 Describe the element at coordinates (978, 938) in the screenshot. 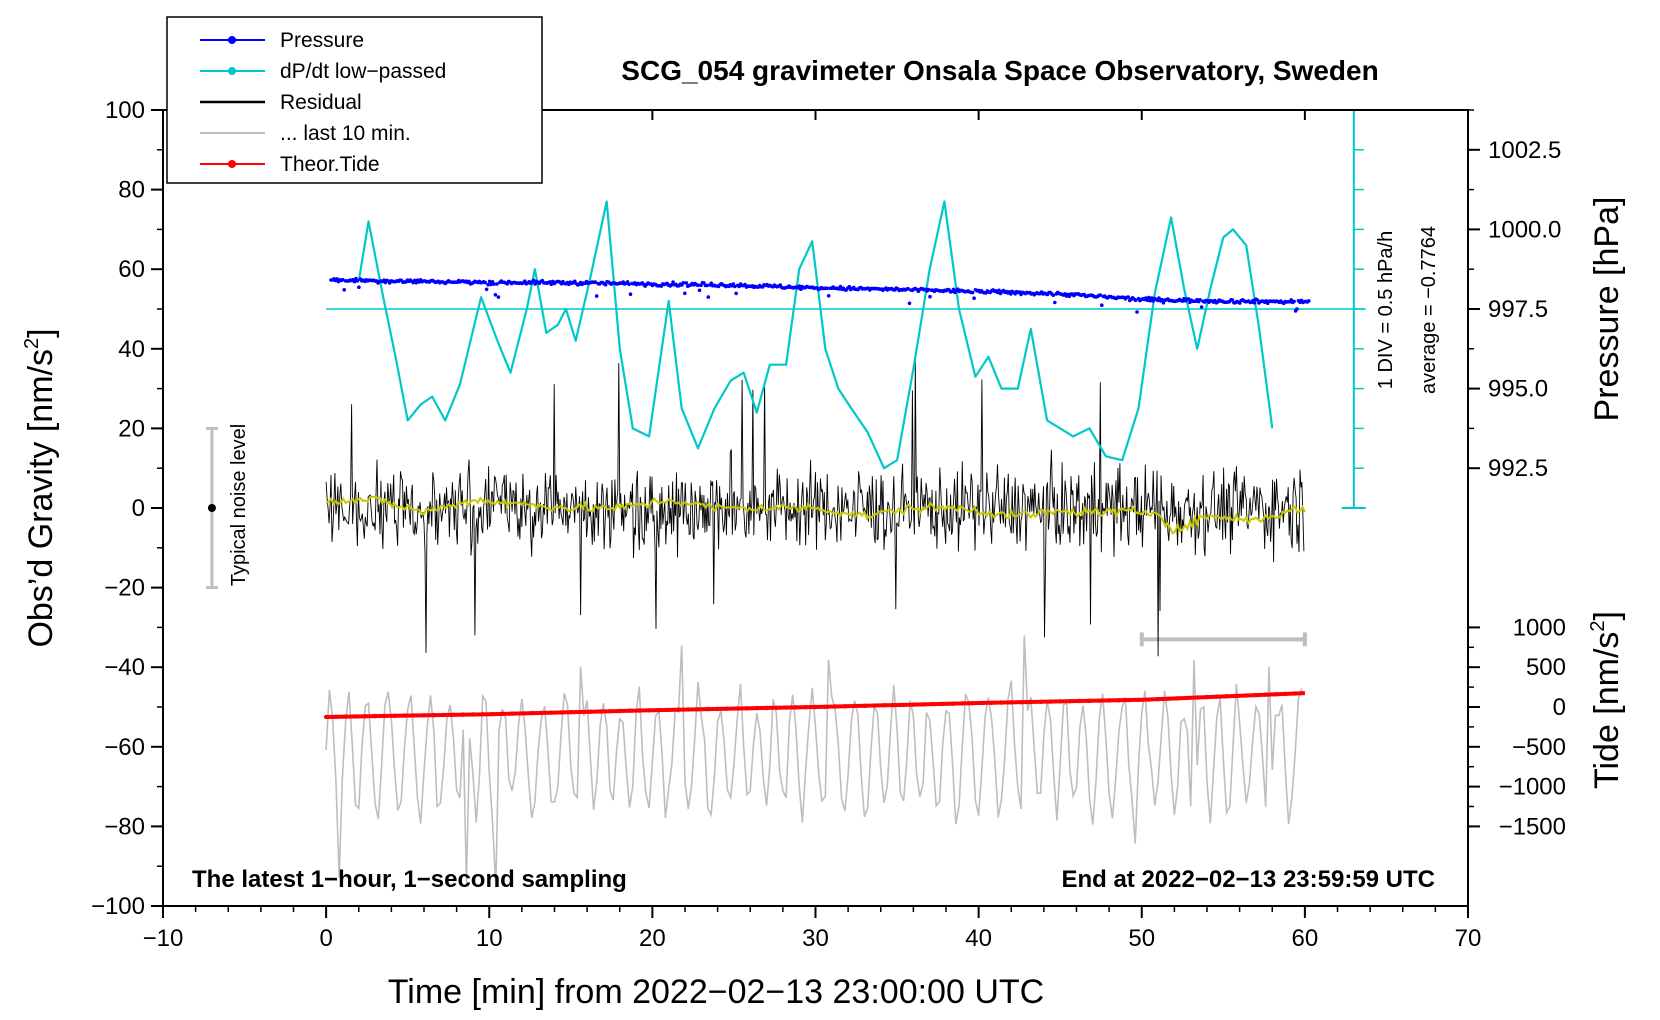

I see `x-tick-label: 40` at that location.